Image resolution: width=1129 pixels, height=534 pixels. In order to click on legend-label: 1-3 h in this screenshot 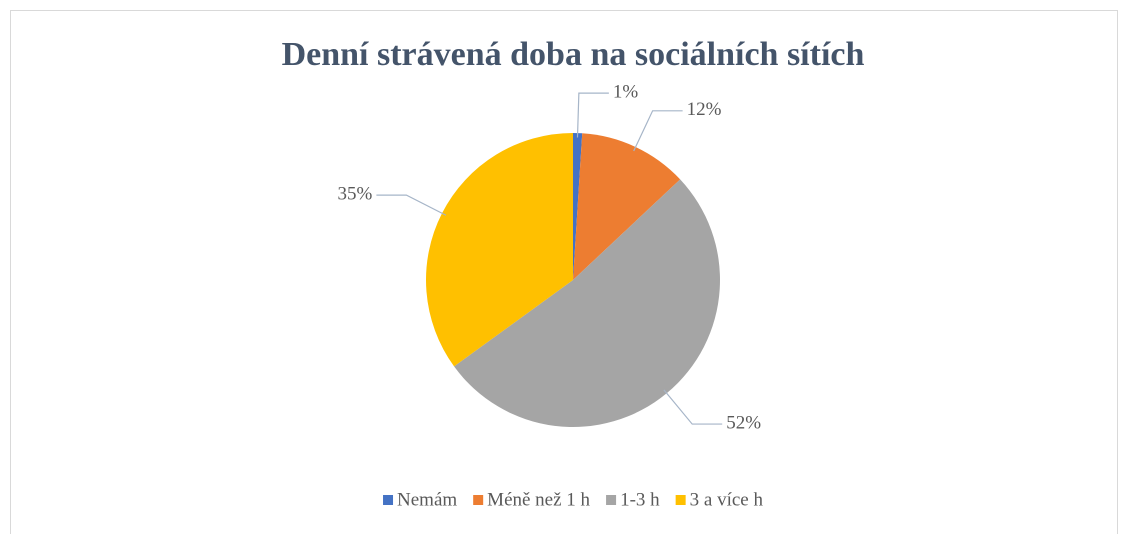, I will do `click(640, 499)`.